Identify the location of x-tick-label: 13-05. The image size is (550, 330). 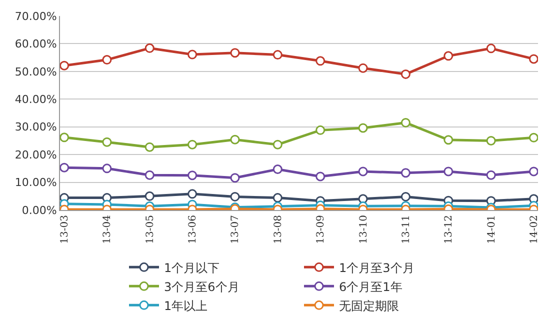
(150, 229).